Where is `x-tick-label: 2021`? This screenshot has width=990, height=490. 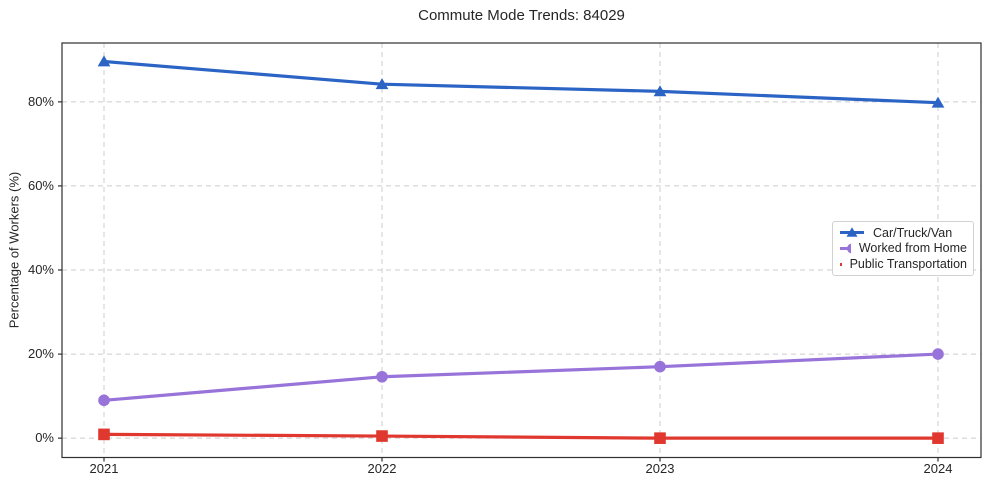 x-tick-label: 2021 is located at coordinates (104, 468).